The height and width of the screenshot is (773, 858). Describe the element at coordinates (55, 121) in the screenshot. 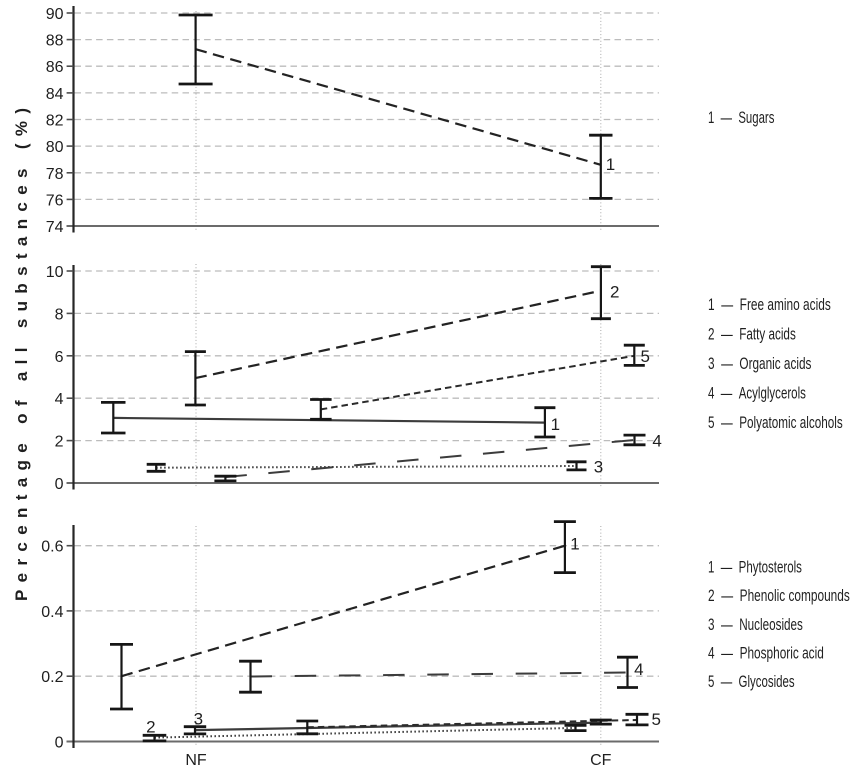

I see `svg-text: 82` at that location.